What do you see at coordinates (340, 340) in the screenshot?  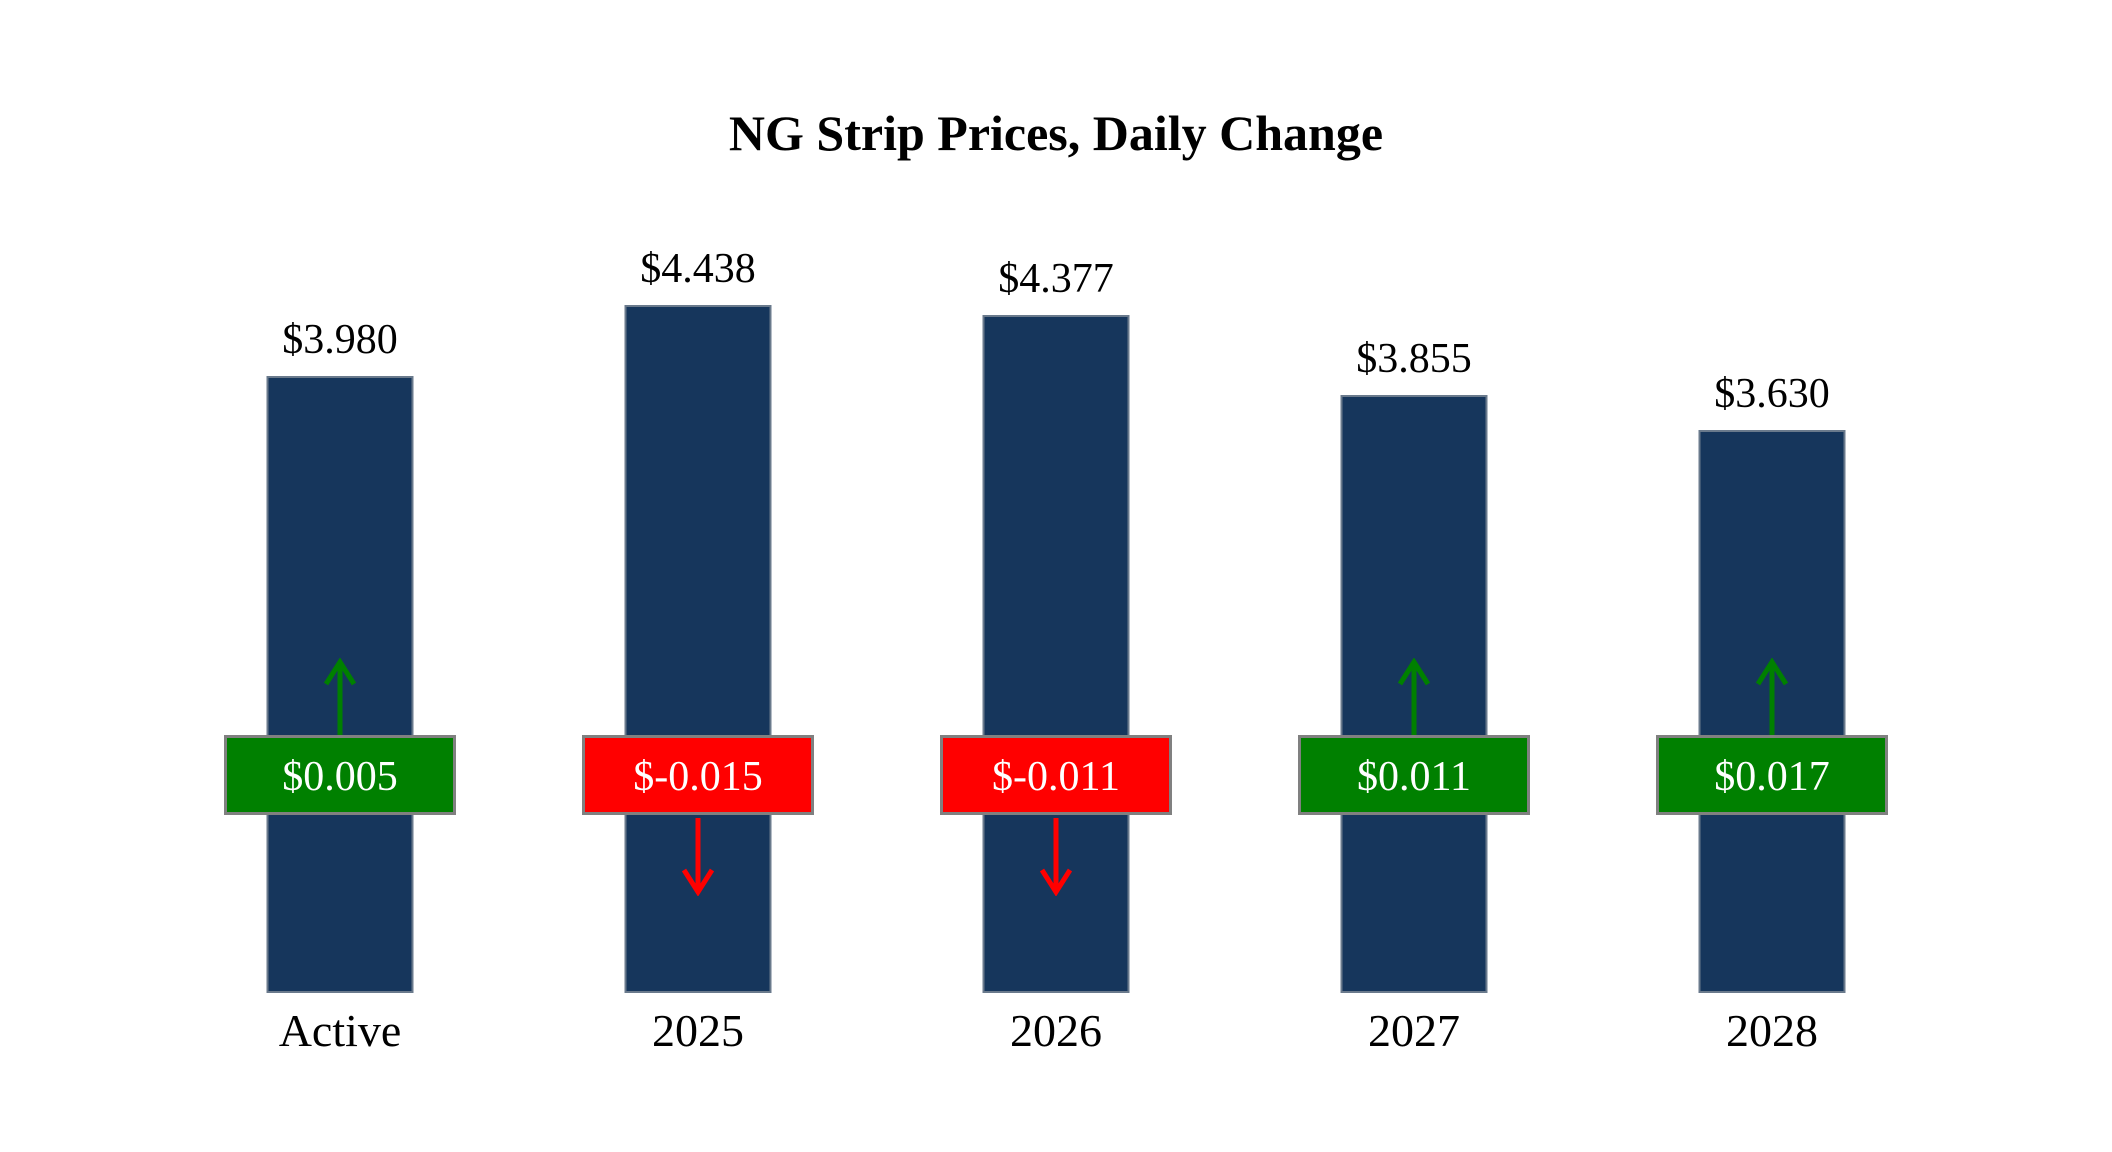 I see `bar-value-label: $3.980` at bounding box center [340, 340].